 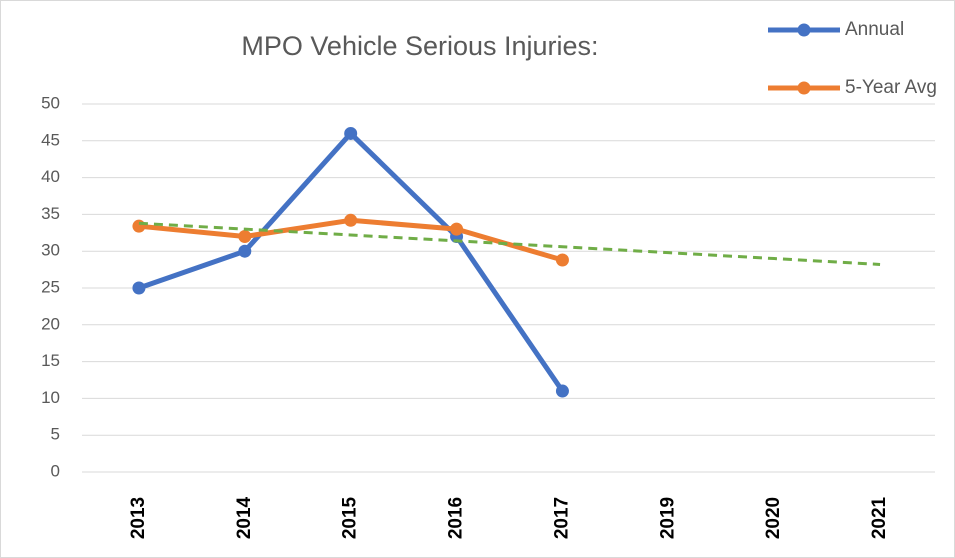 What do you see at coordinates (456, 518) in the screenshot?
I see `x-tick-label: 2016` at bounding box center [456, 518].